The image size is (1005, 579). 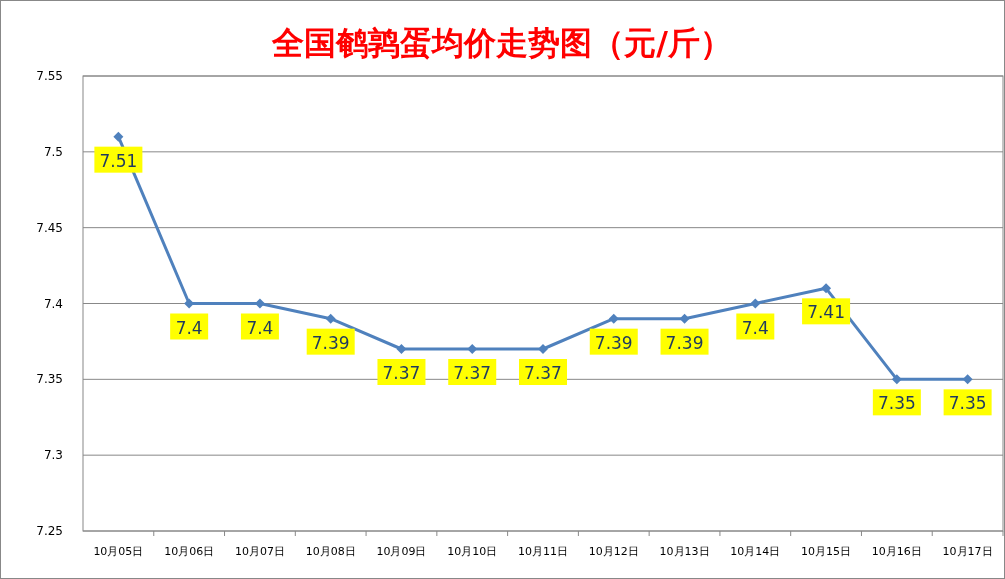 What do you see at coordinates (896, 551) in the screenshot?
I see `x-tick-label: 10月16日` at bounding box center [896, 551].